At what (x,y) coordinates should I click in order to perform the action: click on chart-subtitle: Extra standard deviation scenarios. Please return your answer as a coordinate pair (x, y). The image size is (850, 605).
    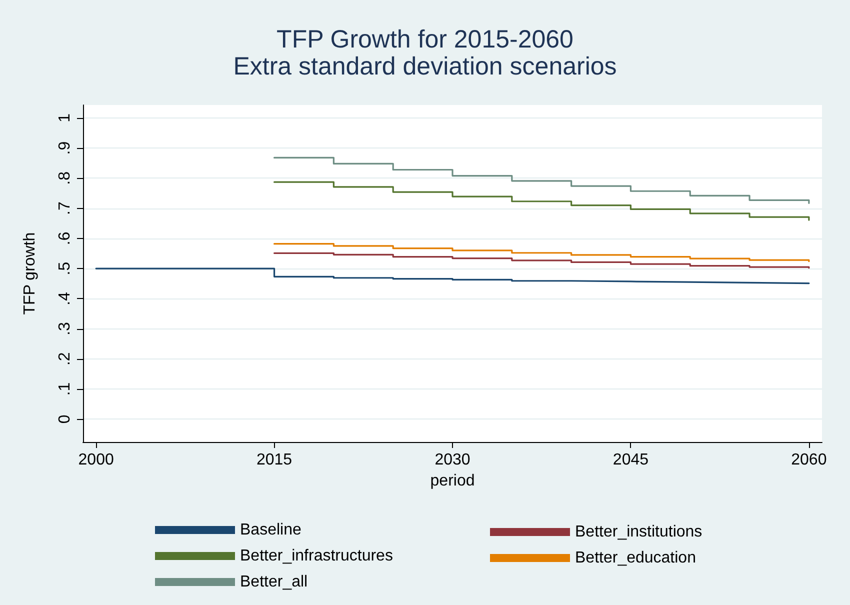
    Looking at the image, I should click on (425, 66).